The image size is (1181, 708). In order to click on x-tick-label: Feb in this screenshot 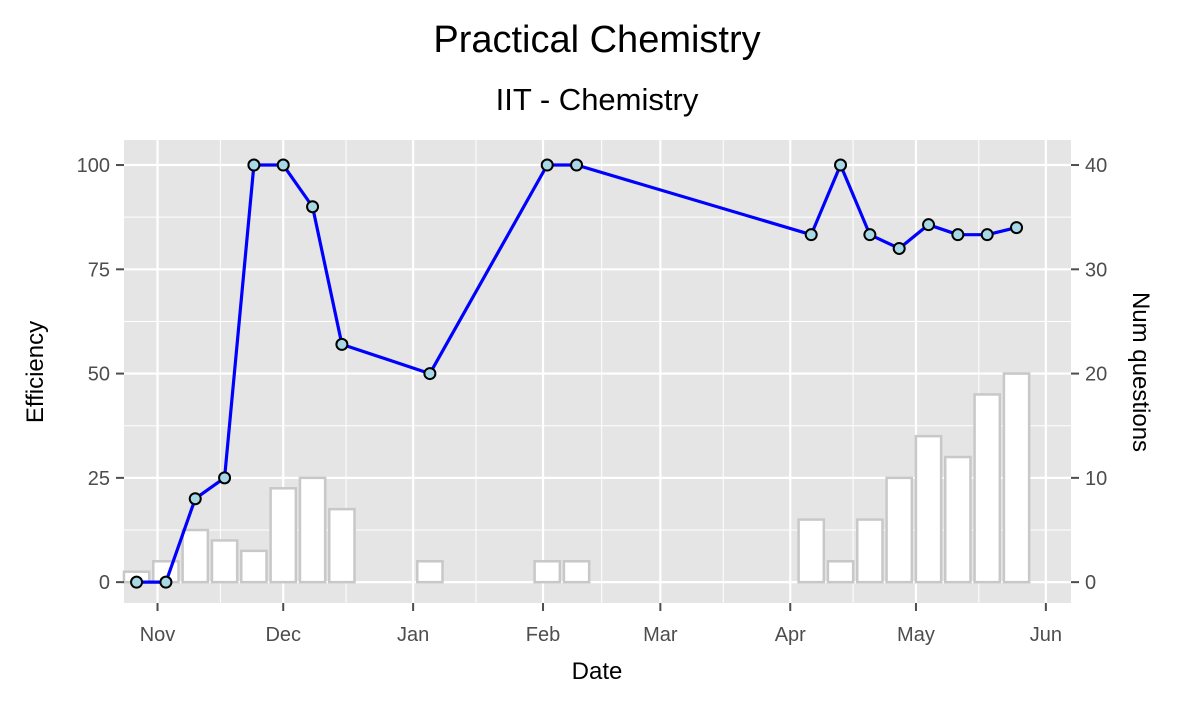, I will do `click(543, 635)`.